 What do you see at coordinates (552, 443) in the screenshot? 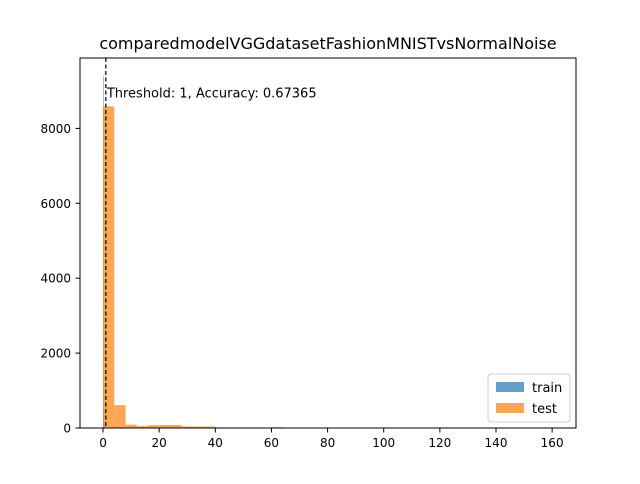
I see `x-tick-label-160: 160` at bounding box center [552, 443].